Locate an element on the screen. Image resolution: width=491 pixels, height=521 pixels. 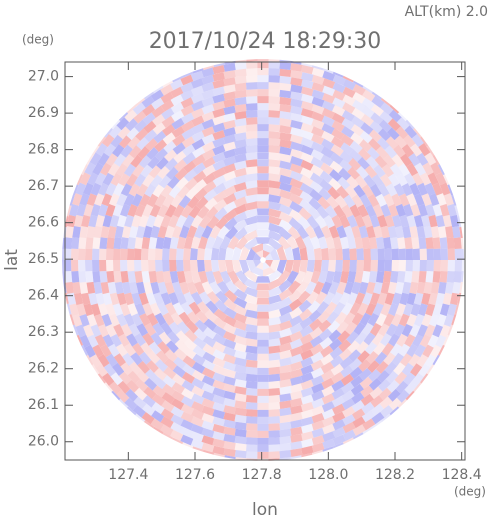
y-tick-label: 26.1 is located at coordinates (43, 405).